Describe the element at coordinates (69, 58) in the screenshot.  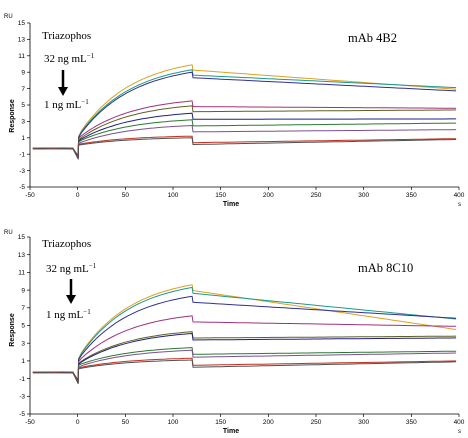
I see `high-conc-label-top: 32 ng mL−1` at that location.